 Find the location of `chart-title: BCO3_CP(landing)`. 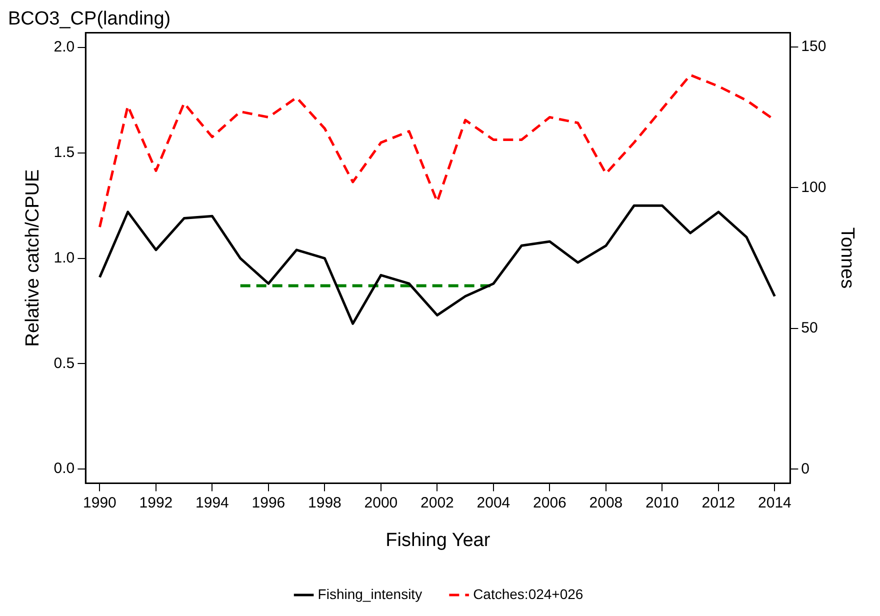

chart-title: BCO3_CP(landing) is located at coordinates (89, 19).